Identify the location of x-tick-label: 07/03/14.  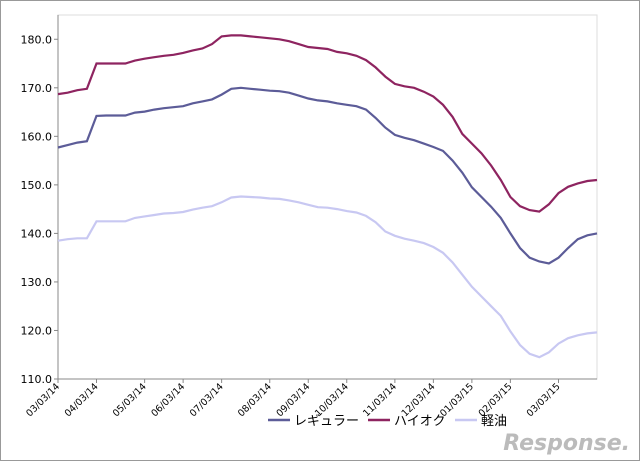
(207, 400).